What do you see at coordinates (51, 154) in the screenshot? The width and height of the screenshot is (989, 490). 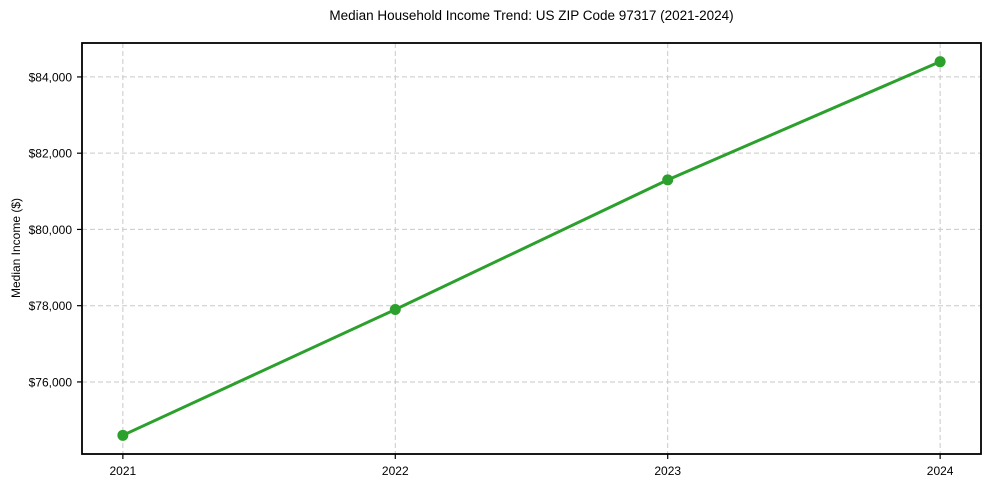 I see `y-tick-label: $82,000` at bounding box center [51, 154].